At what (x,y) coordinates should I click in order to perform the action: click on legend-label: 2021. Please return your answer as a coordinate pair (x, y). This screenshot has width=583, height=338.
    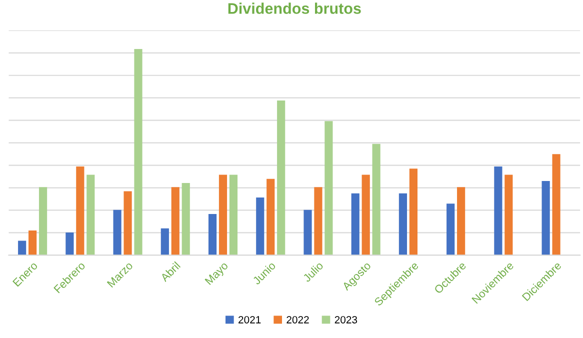
    Looking at the image, I should click on (249, 320).